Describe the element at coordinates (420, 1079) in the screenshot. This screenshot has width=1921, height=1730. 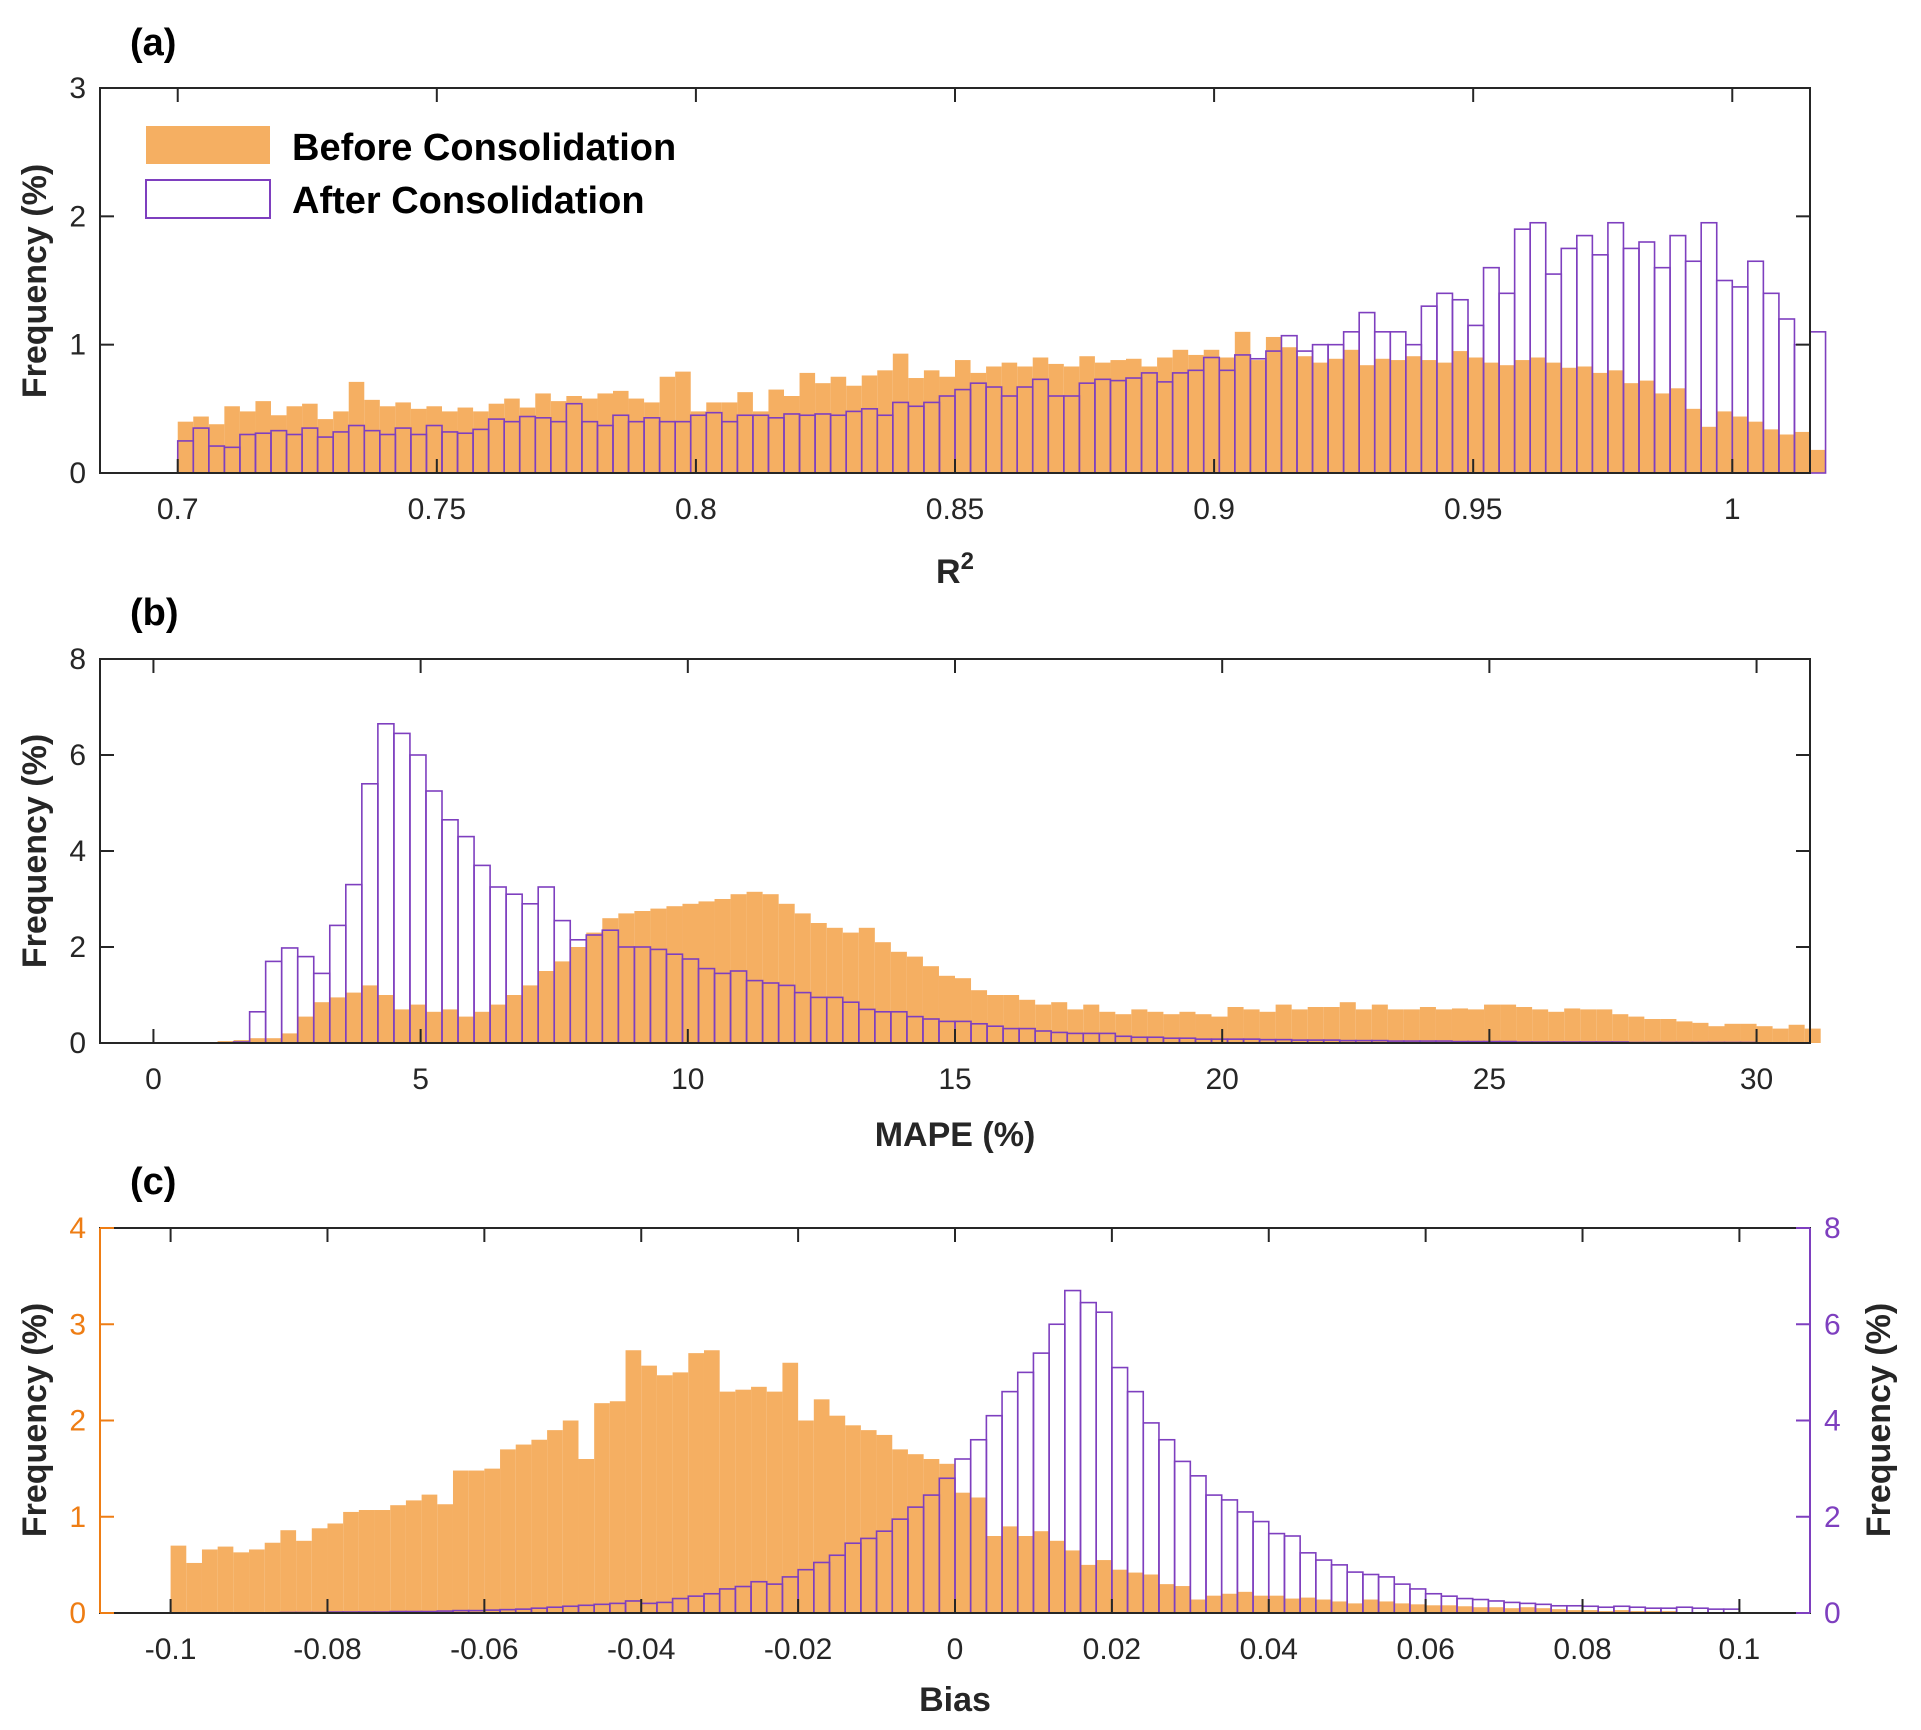
I see `x-tick-label: 5` at that location.